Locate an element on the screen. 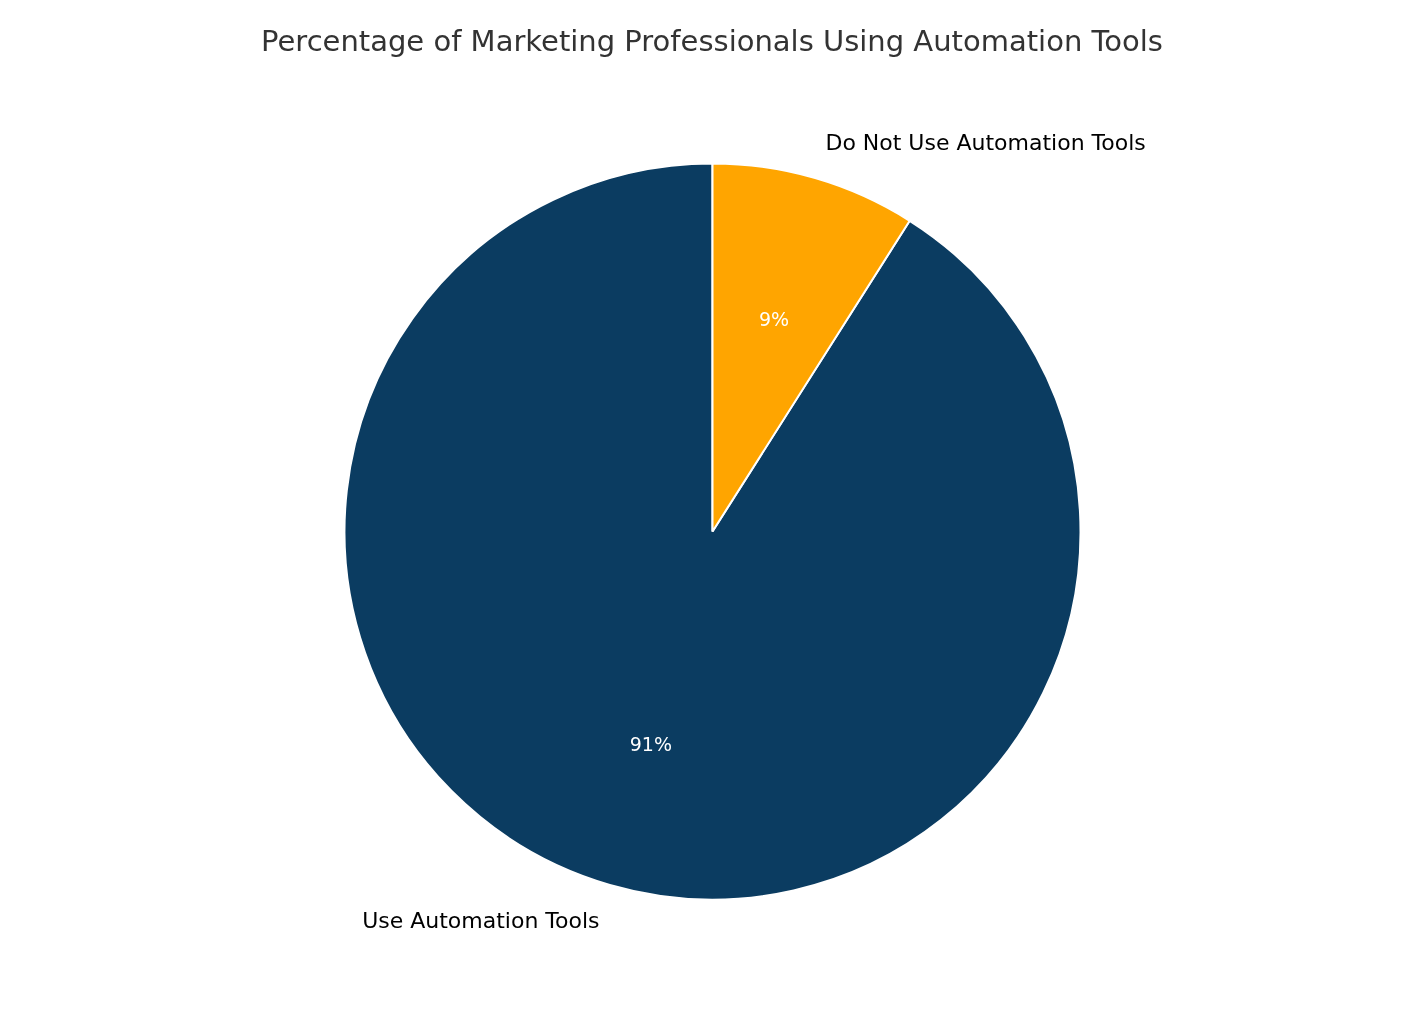 This screenshot has width=1423, height=1014. slice-label: Do Not Use Automation Tools is located at coordinates (985, 143).